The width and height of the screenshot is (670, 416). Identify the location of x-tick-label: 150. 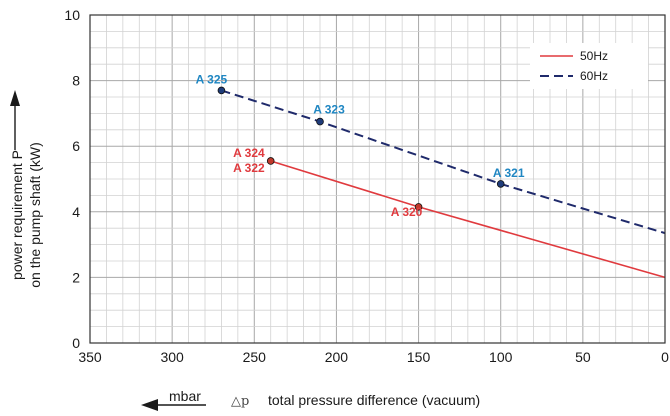
(419, 357).